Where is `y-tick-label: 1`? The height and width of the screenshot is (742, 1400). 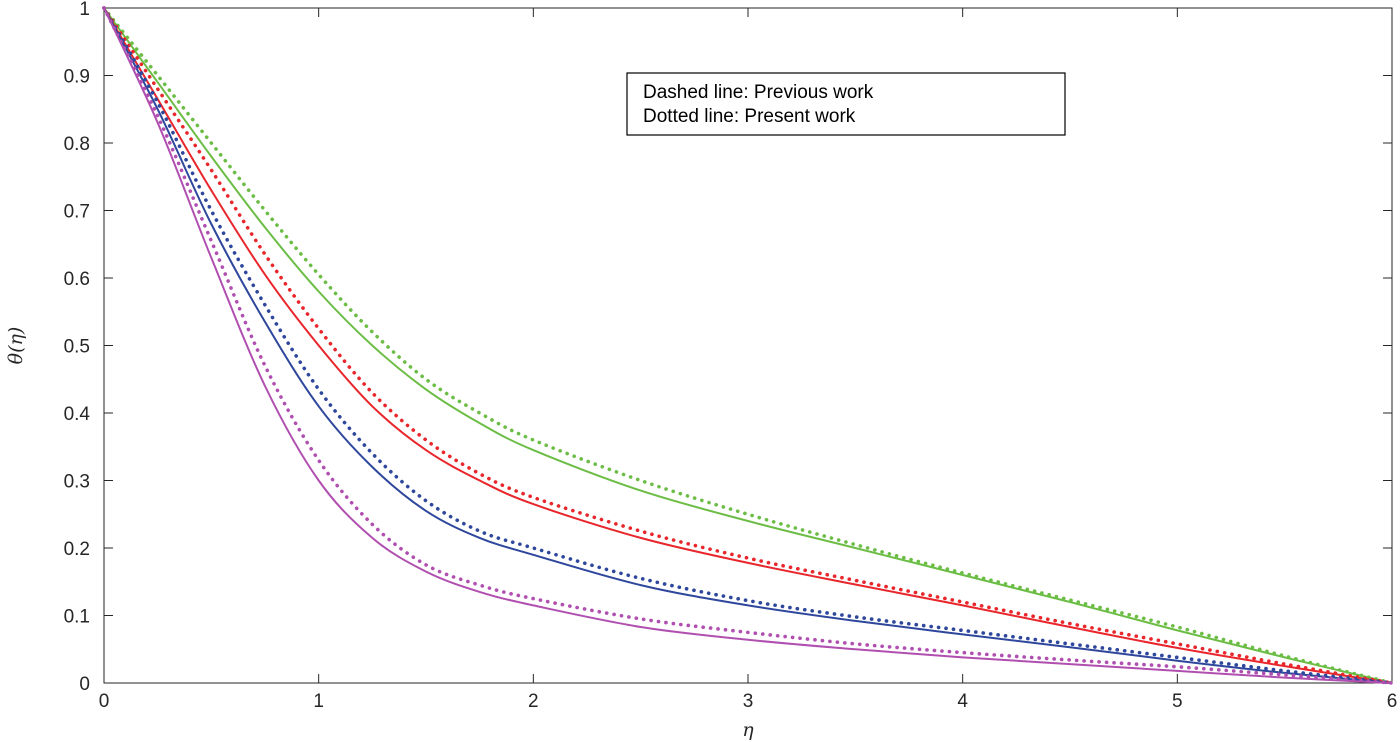
y-tick-label: 1 is located at coordinates (84, 10).